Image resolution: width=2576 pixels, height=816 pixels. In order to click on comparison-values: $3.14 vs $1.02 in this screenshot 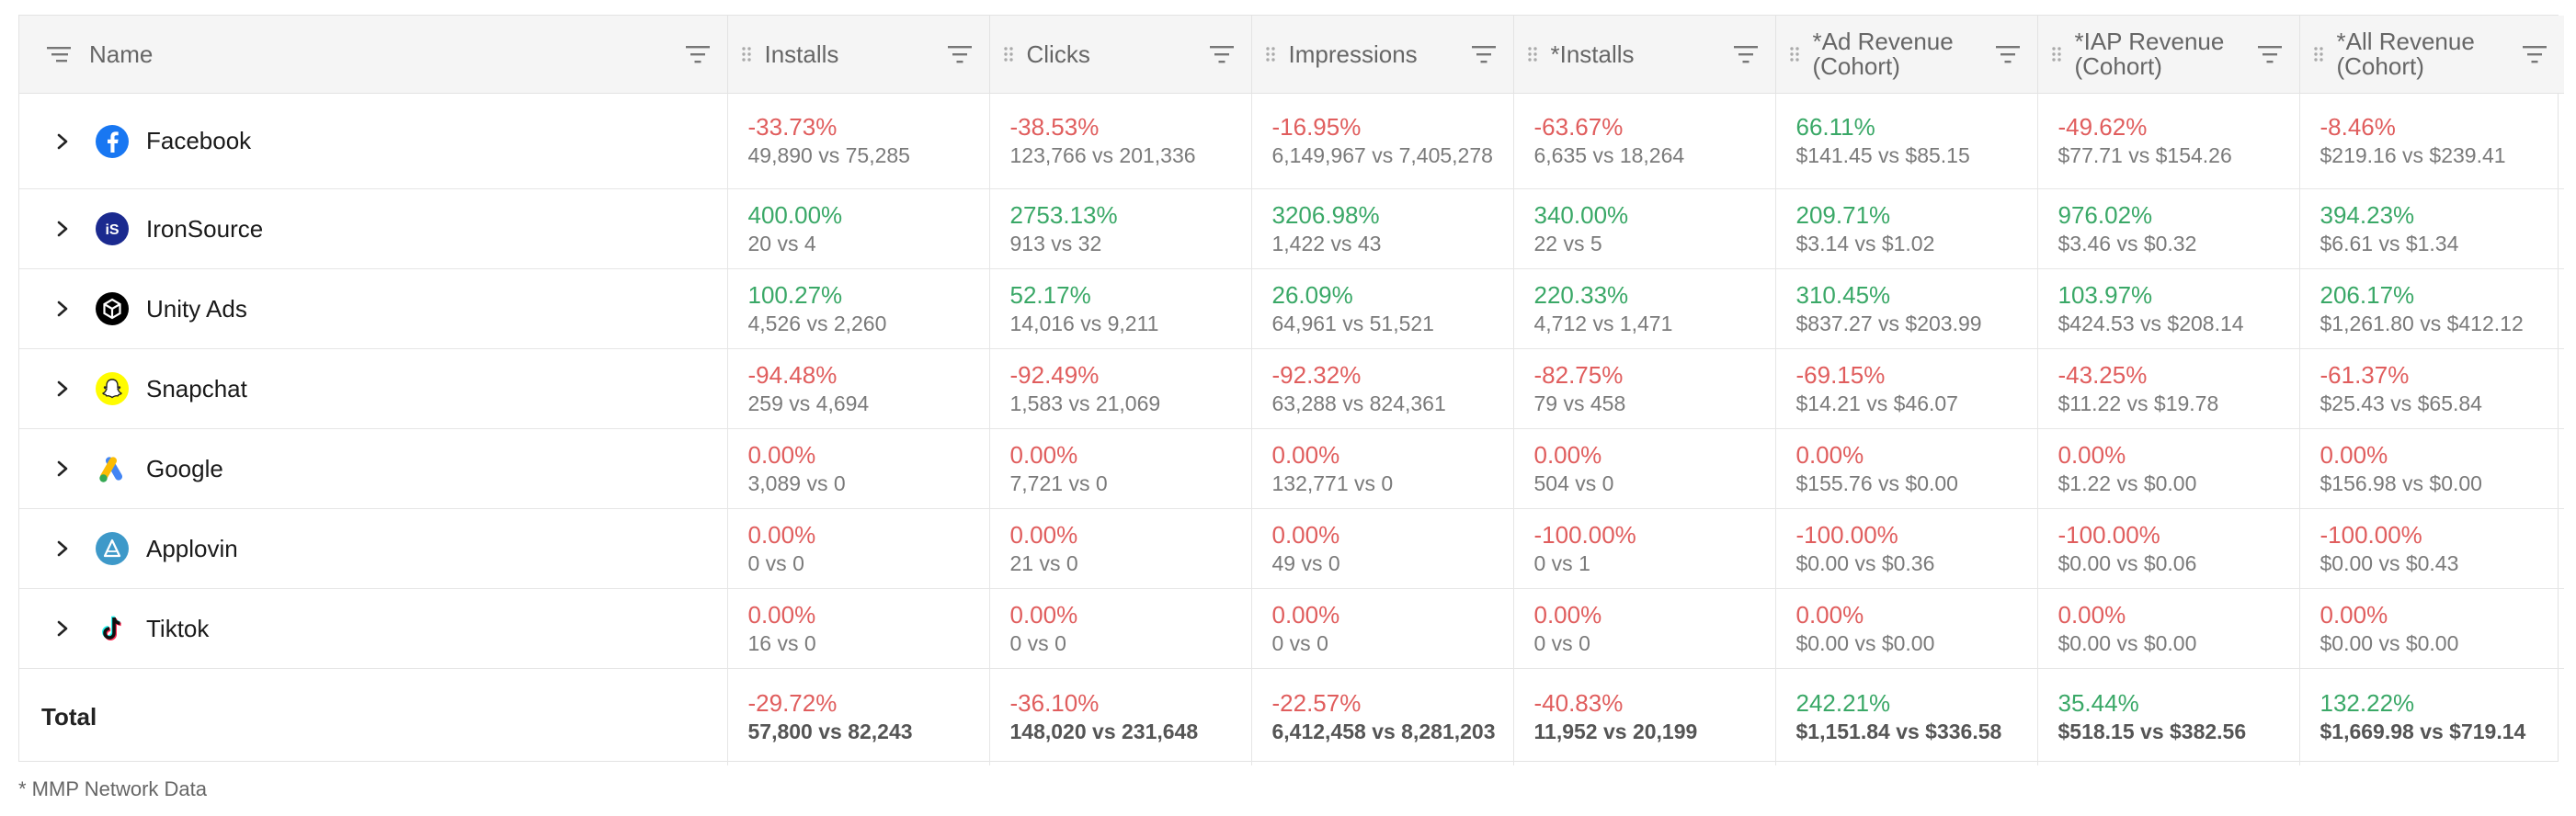, I will do `click(1865, 243)`.